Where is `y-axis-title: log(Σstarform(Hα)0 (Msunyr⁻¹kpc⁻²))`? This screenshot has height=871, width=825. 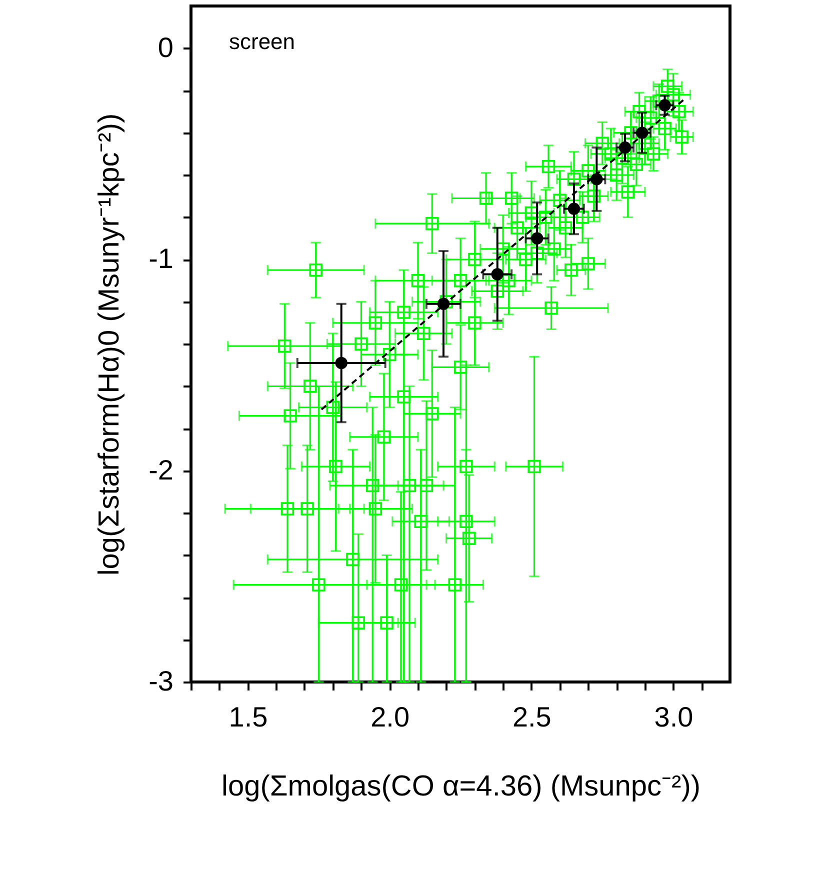
y-axis-title: log(Σstarform(Hα)0 (Msunyr⁻¹kpc⁻²)) is located at coordinates (110, 344).